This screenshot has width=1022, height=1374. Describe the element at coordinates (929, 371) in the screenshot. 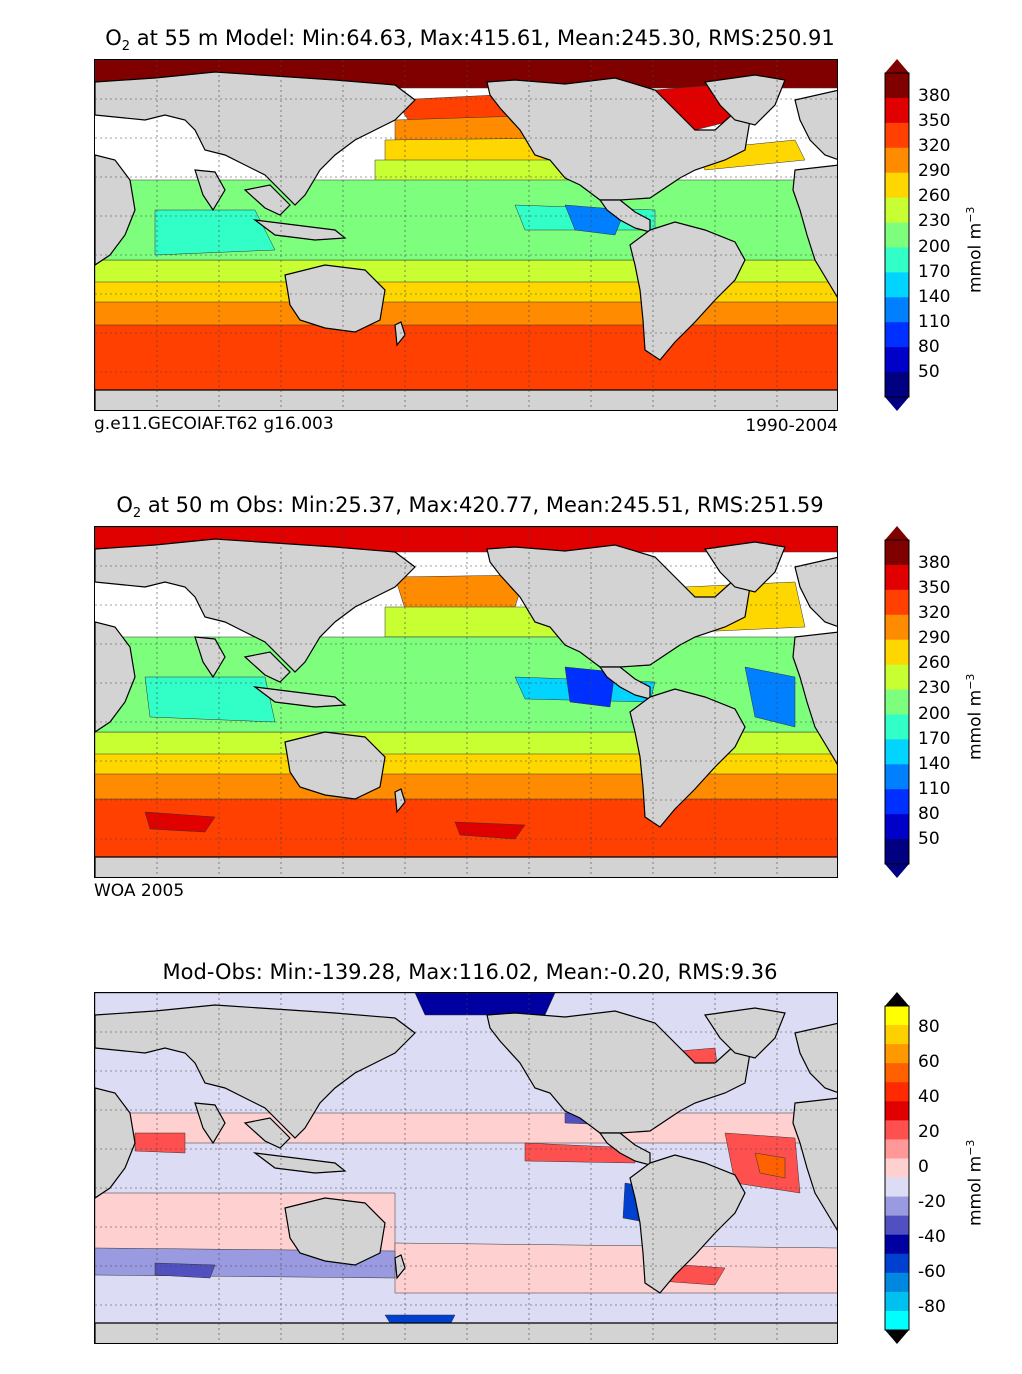

I see `panel1-colorbar-tick-11: 50` at that location.